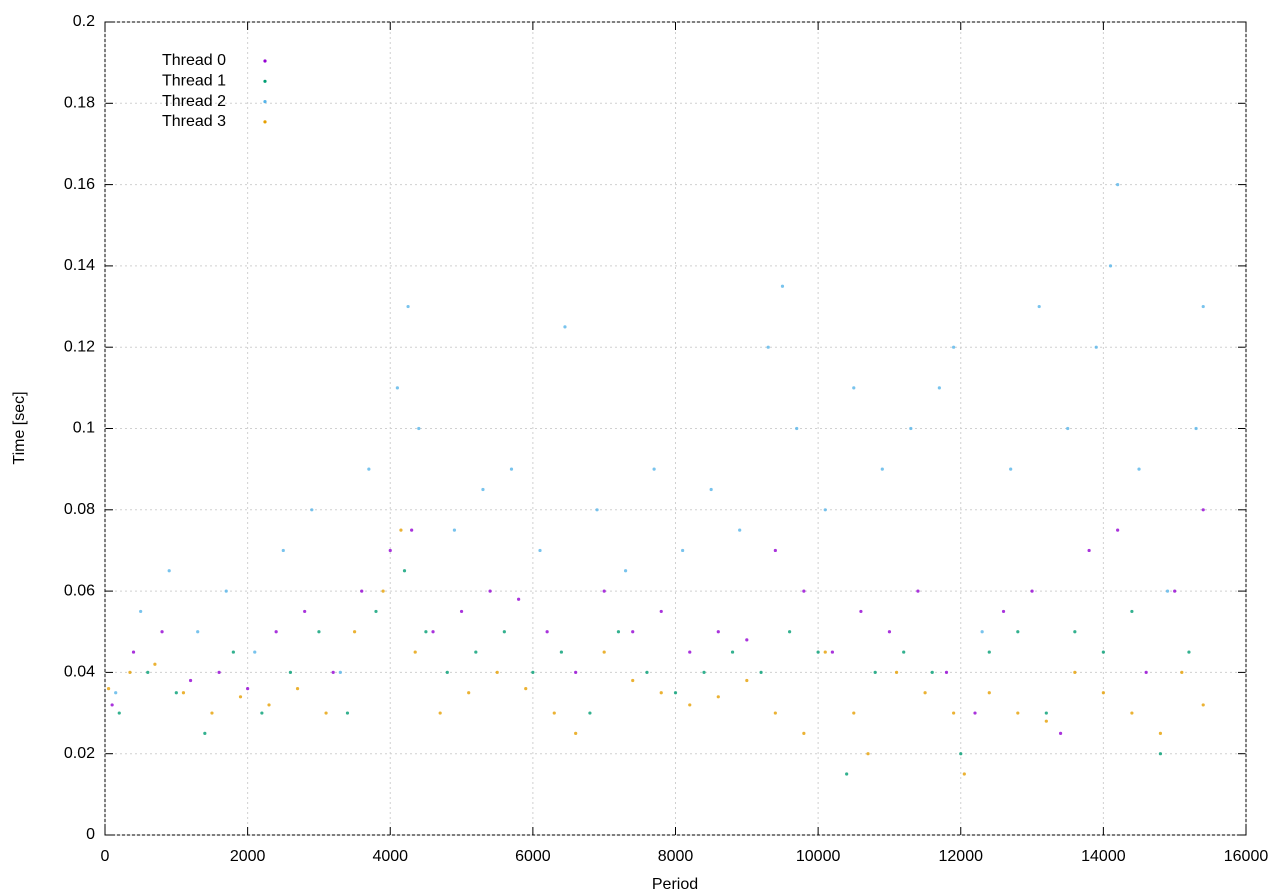  What do you see at coordinates (533, 856) in the screenshot?
I see `x-tick-label: 6000` at bounding box center [533, 856].